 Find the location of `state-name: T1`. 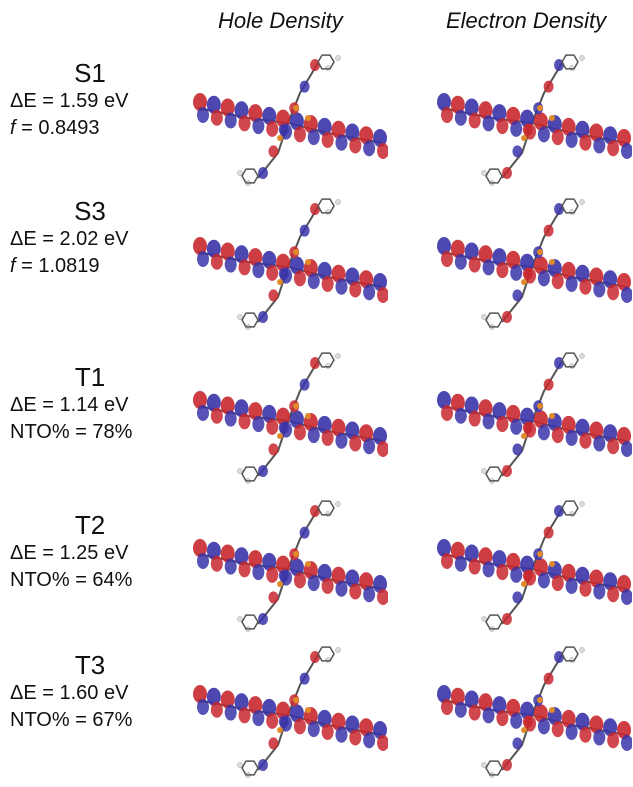

state-name: T1 is located at coordinates (90, 377).